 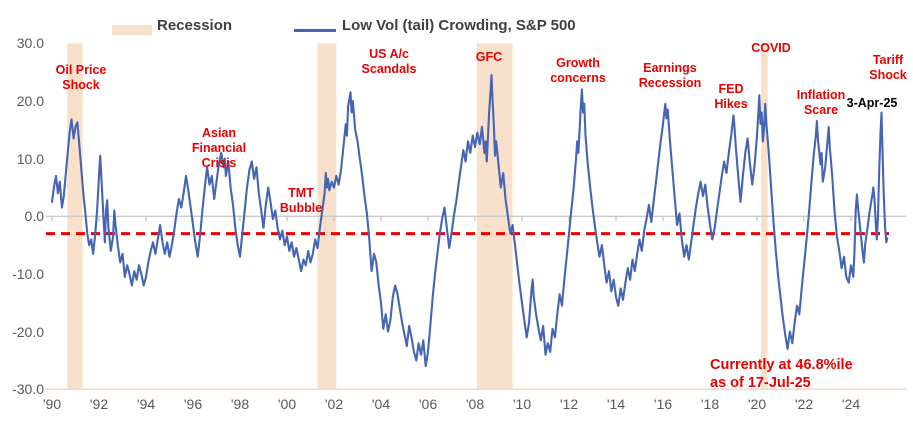 I want to click on annotation-line: US A/c, so click(x=389, y=54).